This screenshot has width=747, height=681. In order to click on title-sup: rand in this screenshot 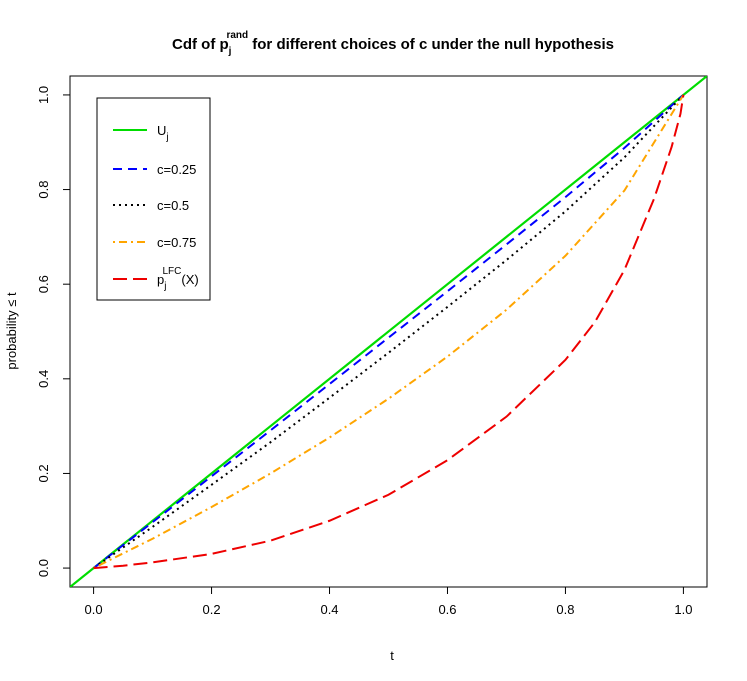, I will do `click(237, 35)`.